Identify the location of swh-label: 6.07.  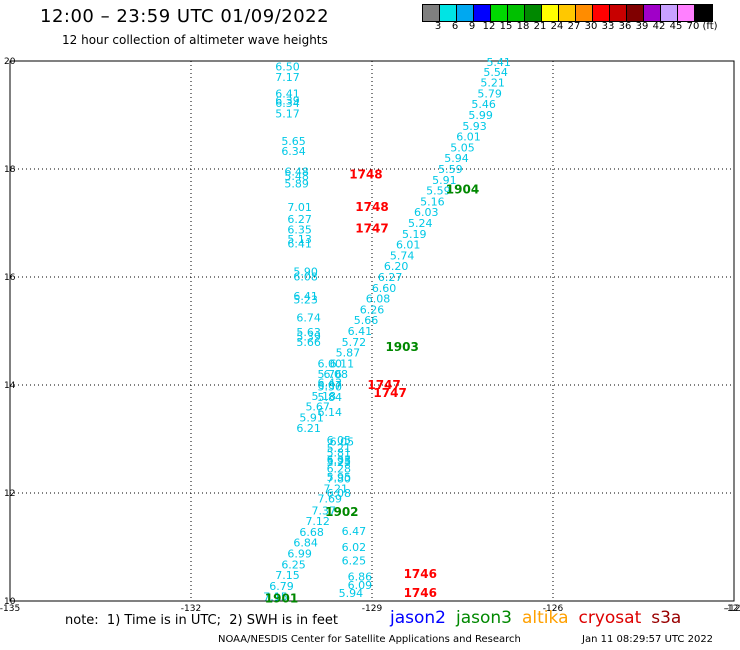
(330, 385).